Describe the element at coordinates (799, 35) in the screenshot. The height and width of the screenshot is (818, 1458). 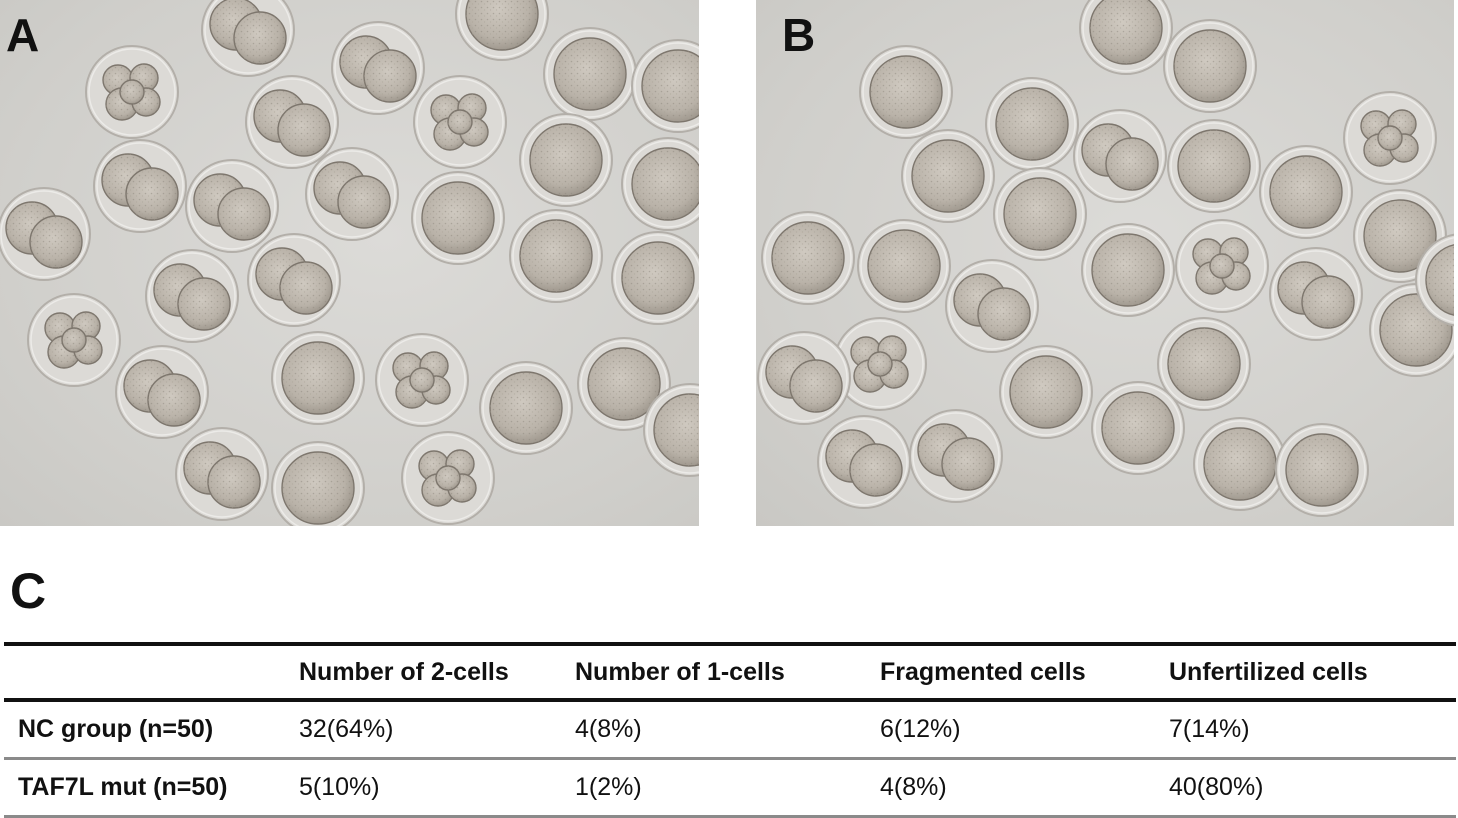
I see `panel-label-b: B` at that location.